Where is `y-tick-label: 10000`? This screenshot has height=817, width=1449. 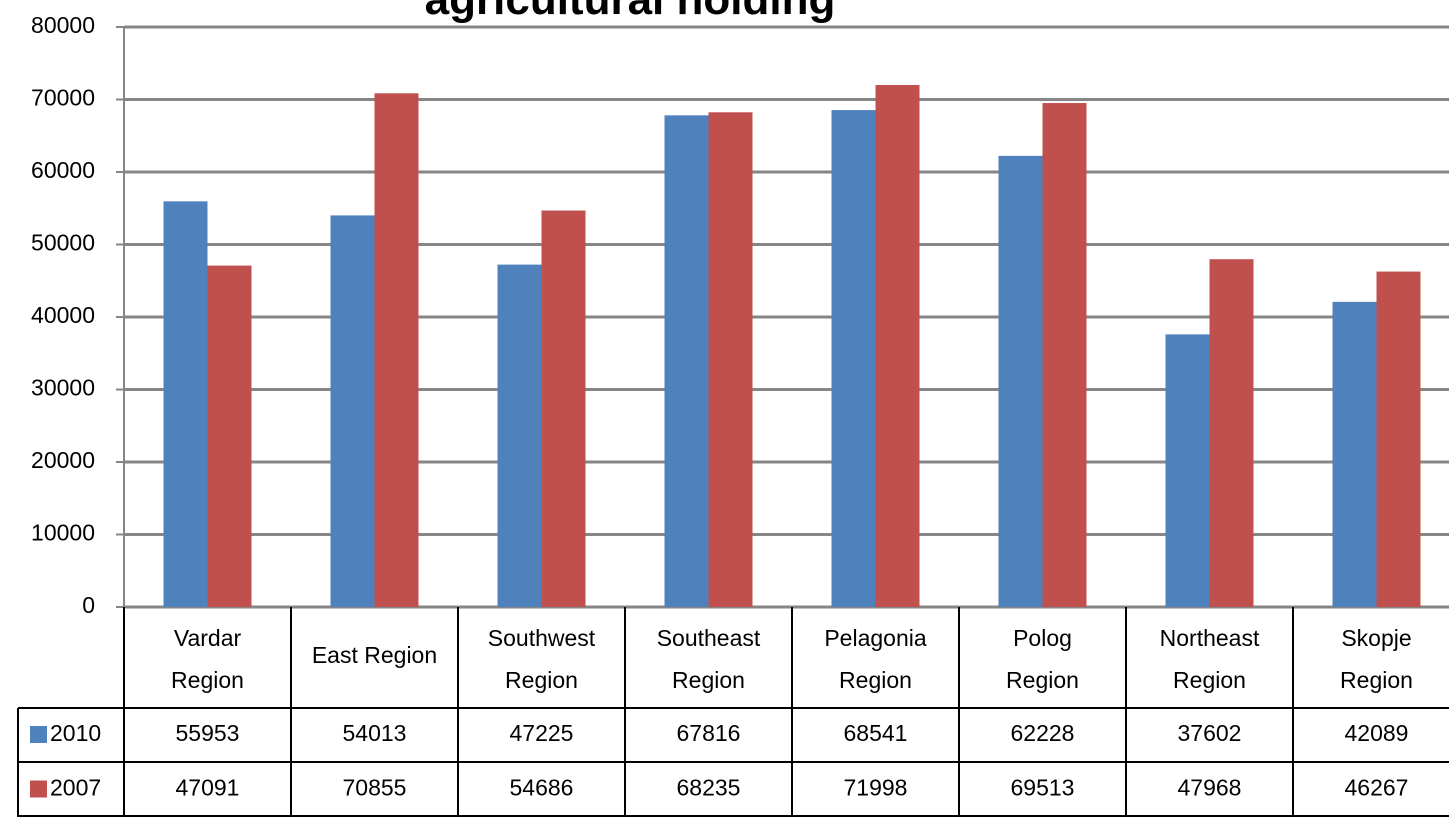
y-tick-label: 10000 is located at coordinates (63, 533).